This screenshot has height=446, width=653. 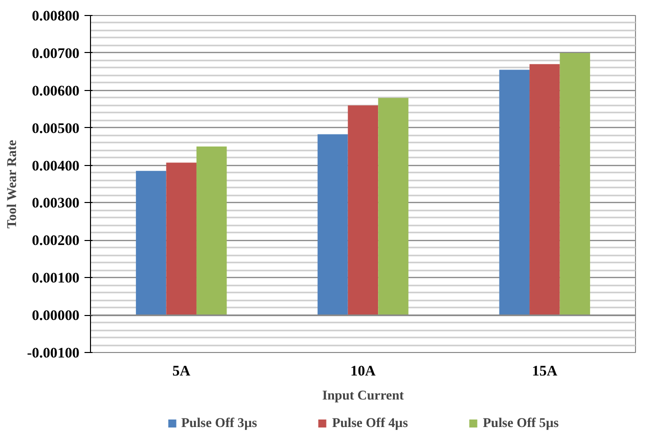 What do you see at coordinates (56, 54) in the screenshot?
I see `y-tick-label: 0.00700` at bounding box center [56, 54].